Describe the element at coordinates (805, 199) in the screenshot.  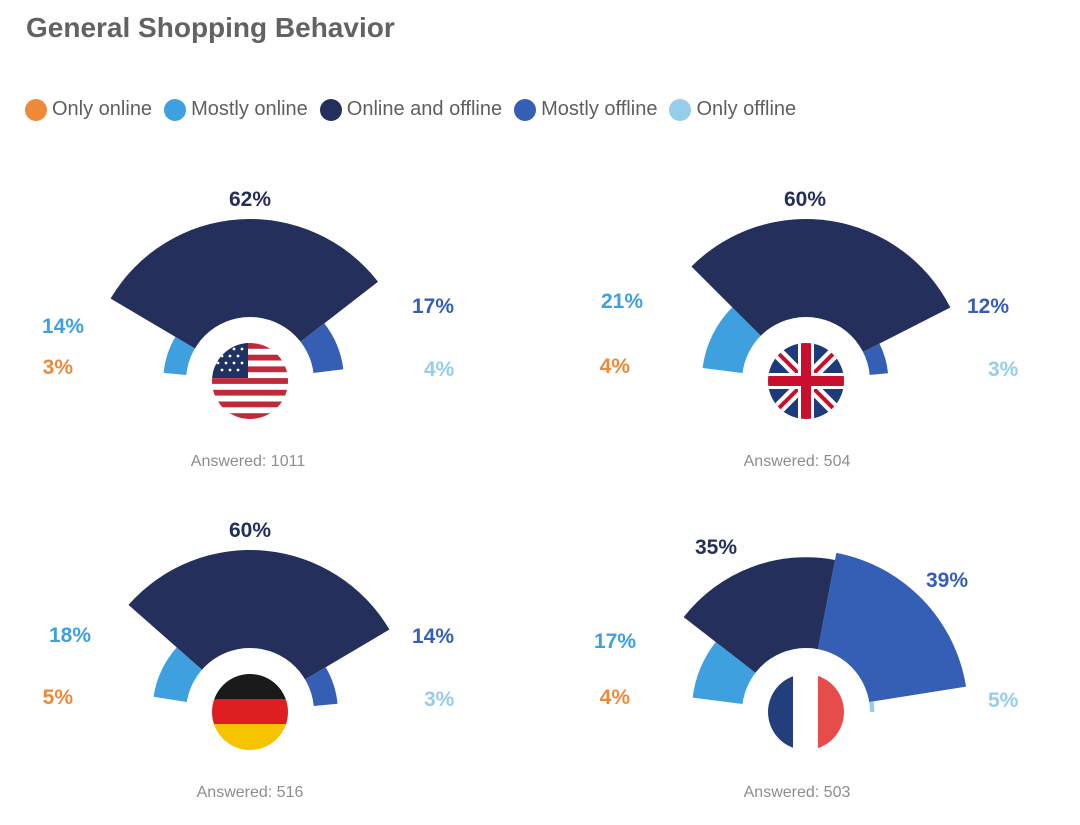
I see `label-uk-online-and-offline: 60%` at that location.